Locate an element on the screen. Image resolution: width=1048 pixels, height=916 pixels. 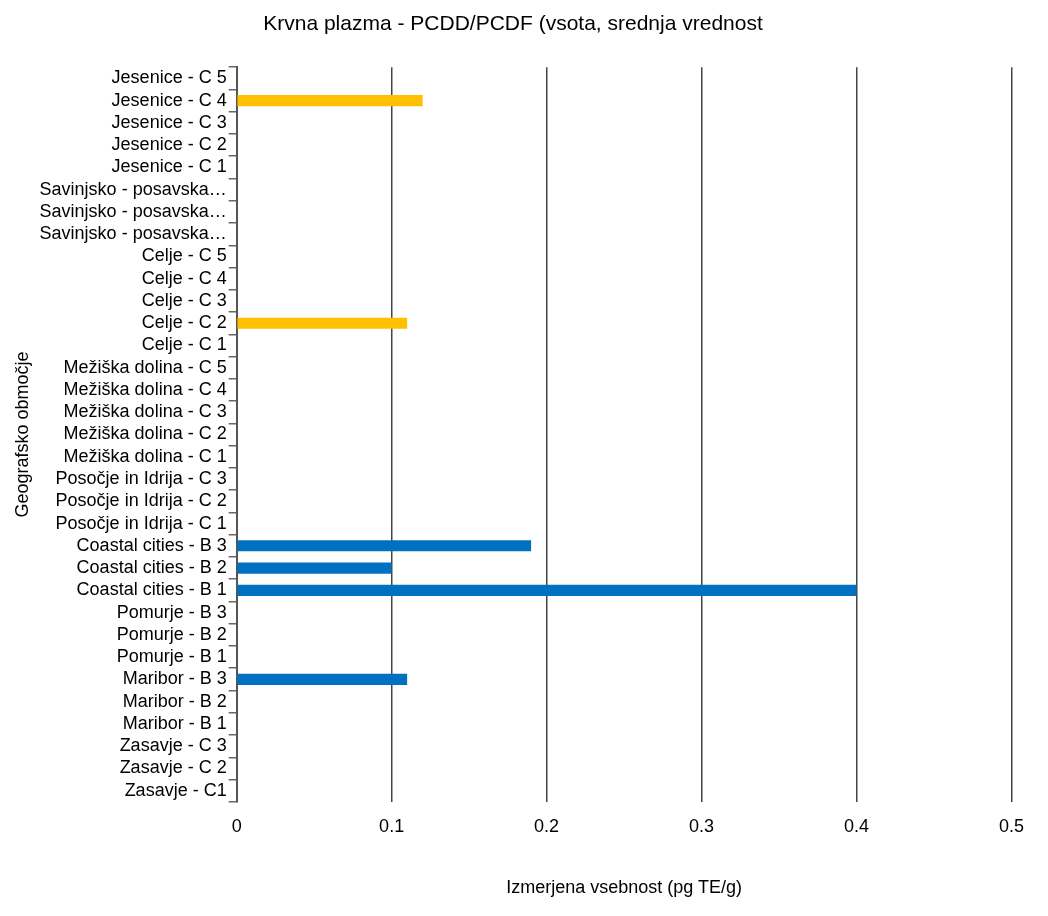
y-tick-label: Celje - C 2 is located at coordinates (184, 322).